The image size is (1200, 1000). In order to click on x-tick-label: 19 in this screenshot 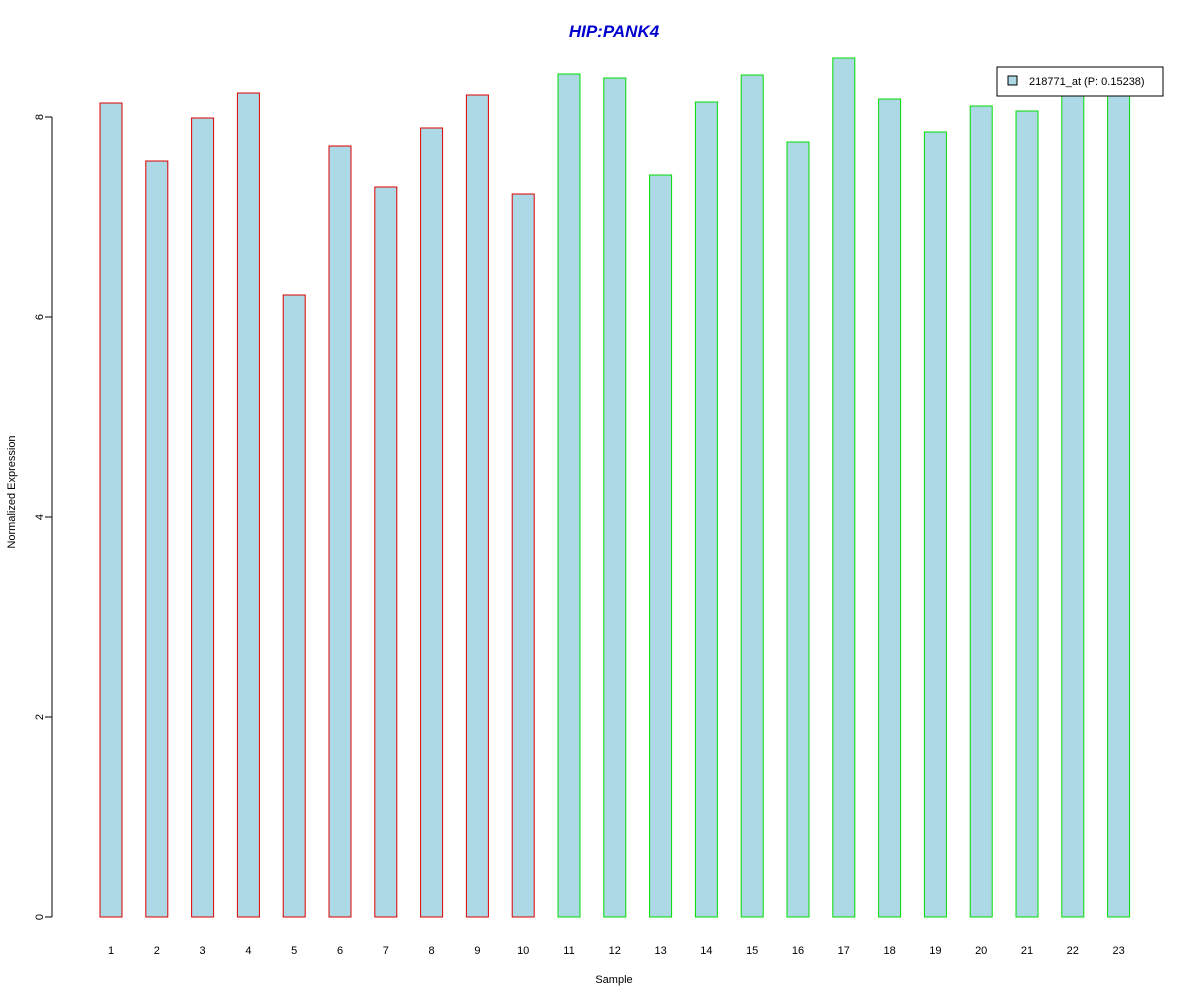, I will do `click(935, 951)`.